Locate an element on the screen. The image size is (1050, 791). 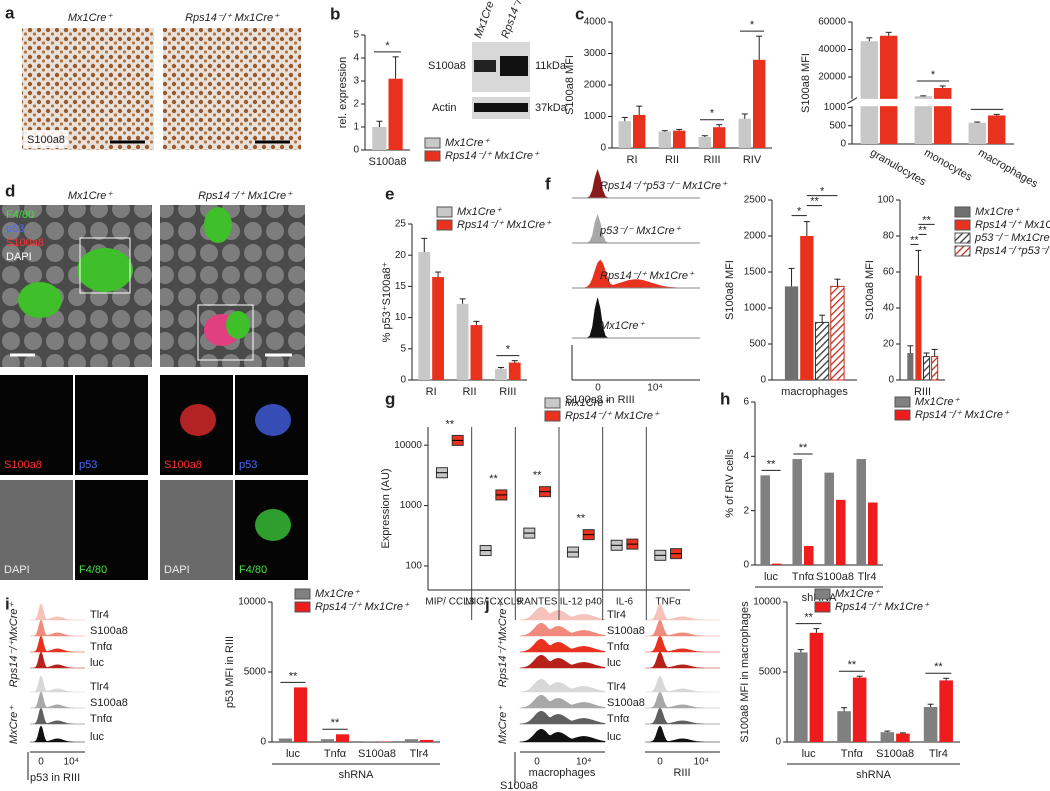
y-tick-label: 500 is located at coordinates (757, 344).